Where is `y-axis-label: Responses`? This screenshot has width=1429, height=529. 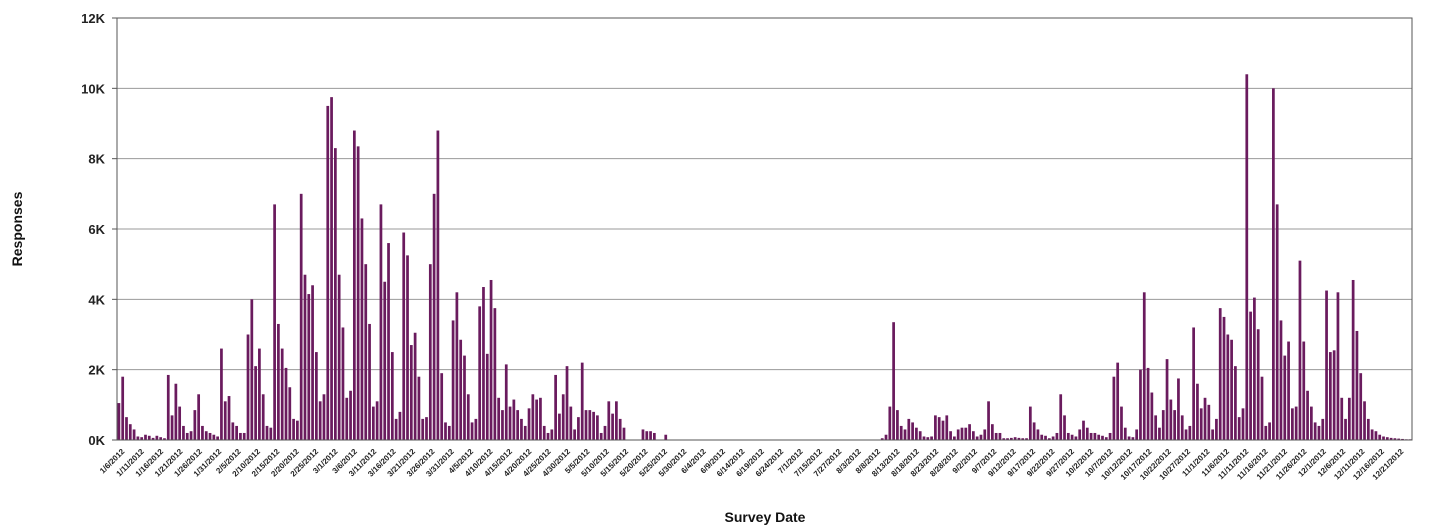
y-axis-label: Responses is located at coordinates (17, 228).